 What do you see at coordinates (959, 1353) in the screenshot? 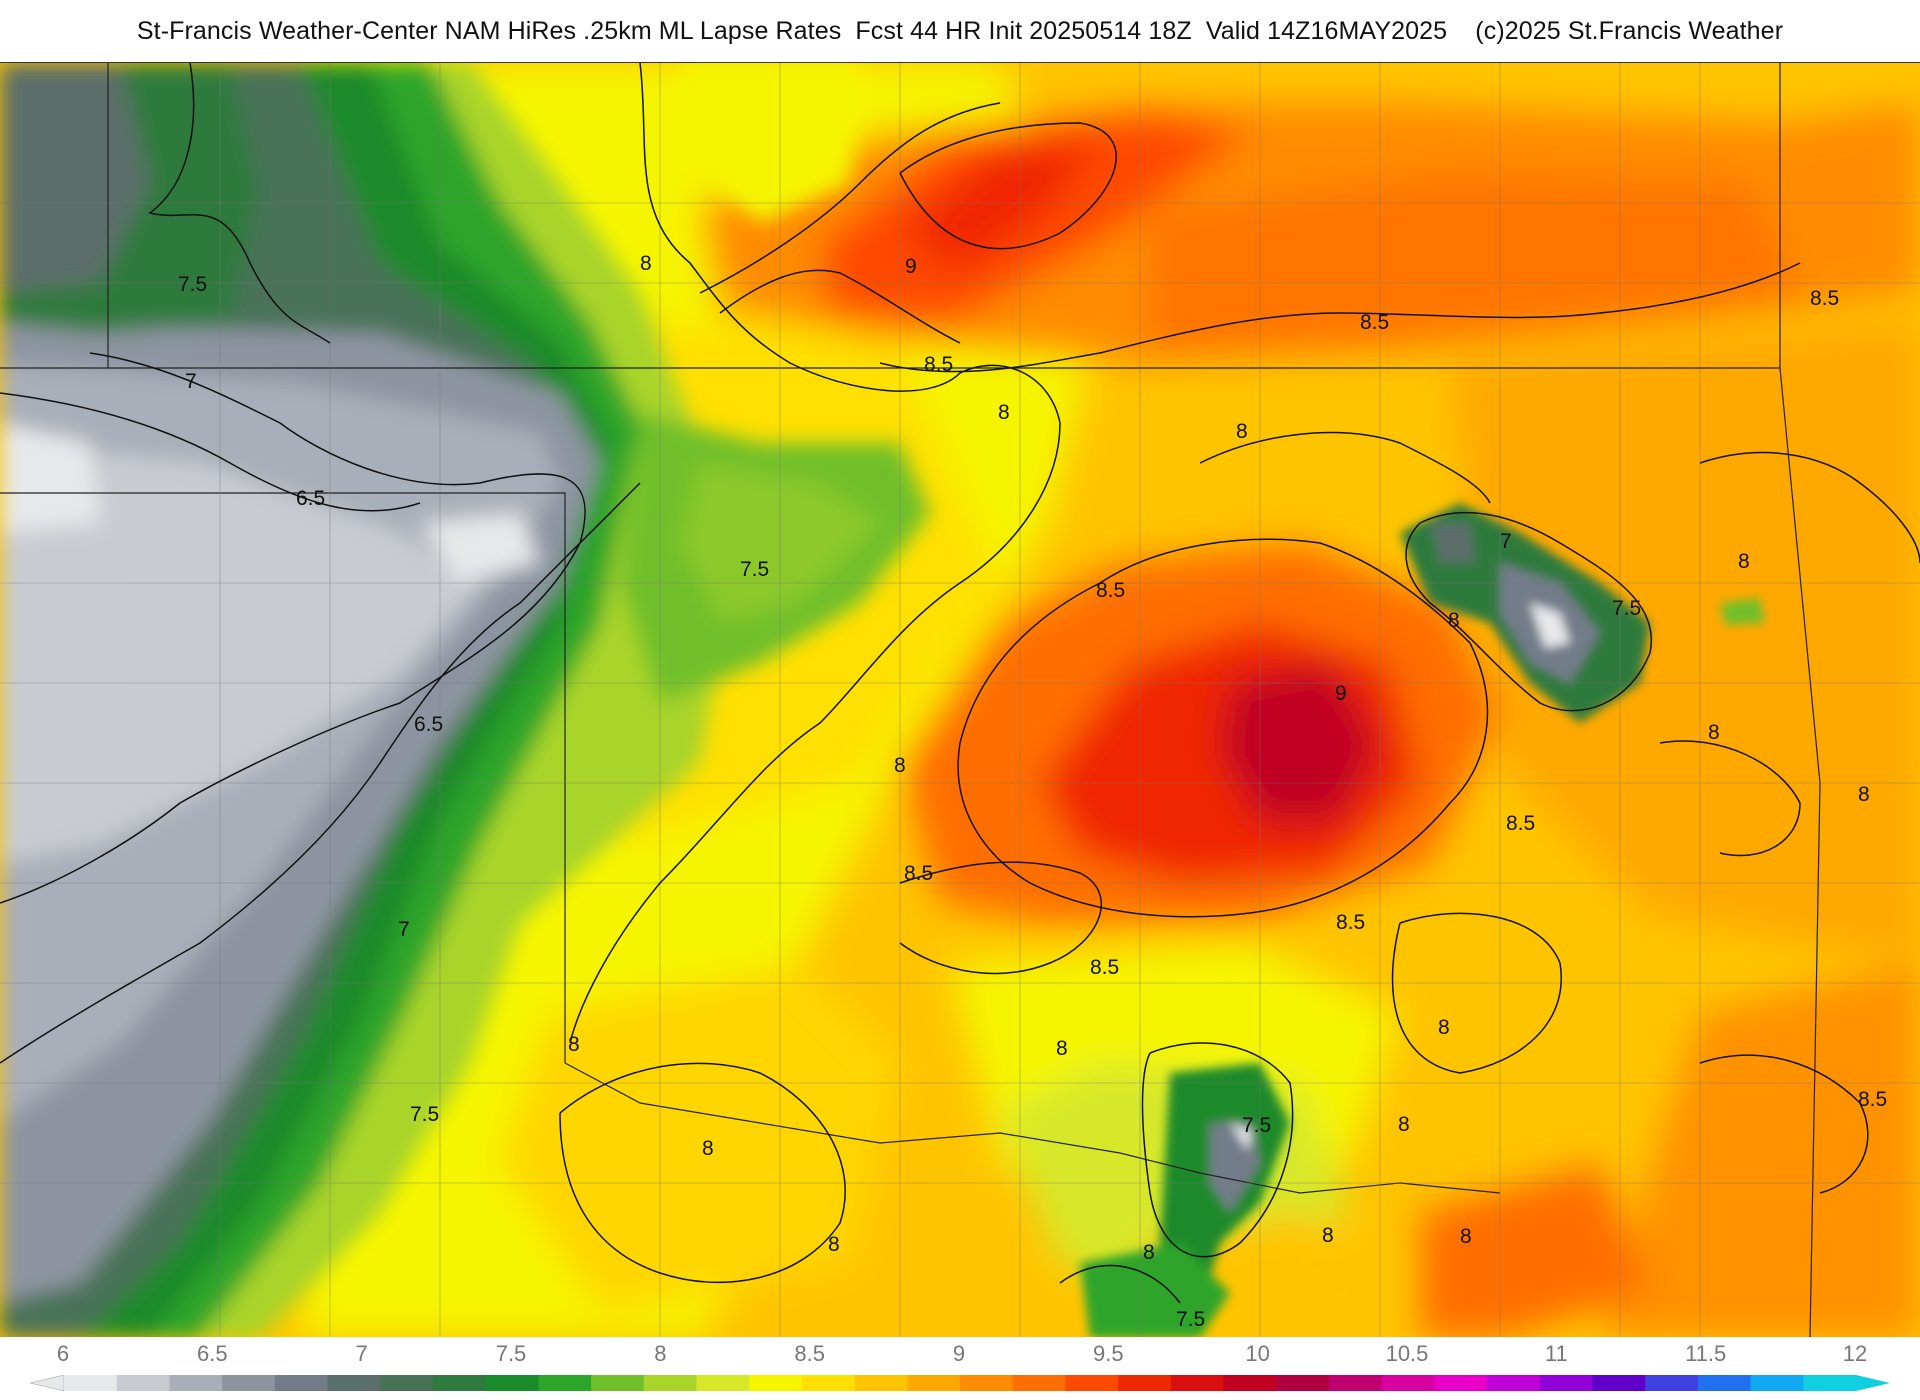
I see `legend-tick-label: 9` at bounding box center [959, 1353].